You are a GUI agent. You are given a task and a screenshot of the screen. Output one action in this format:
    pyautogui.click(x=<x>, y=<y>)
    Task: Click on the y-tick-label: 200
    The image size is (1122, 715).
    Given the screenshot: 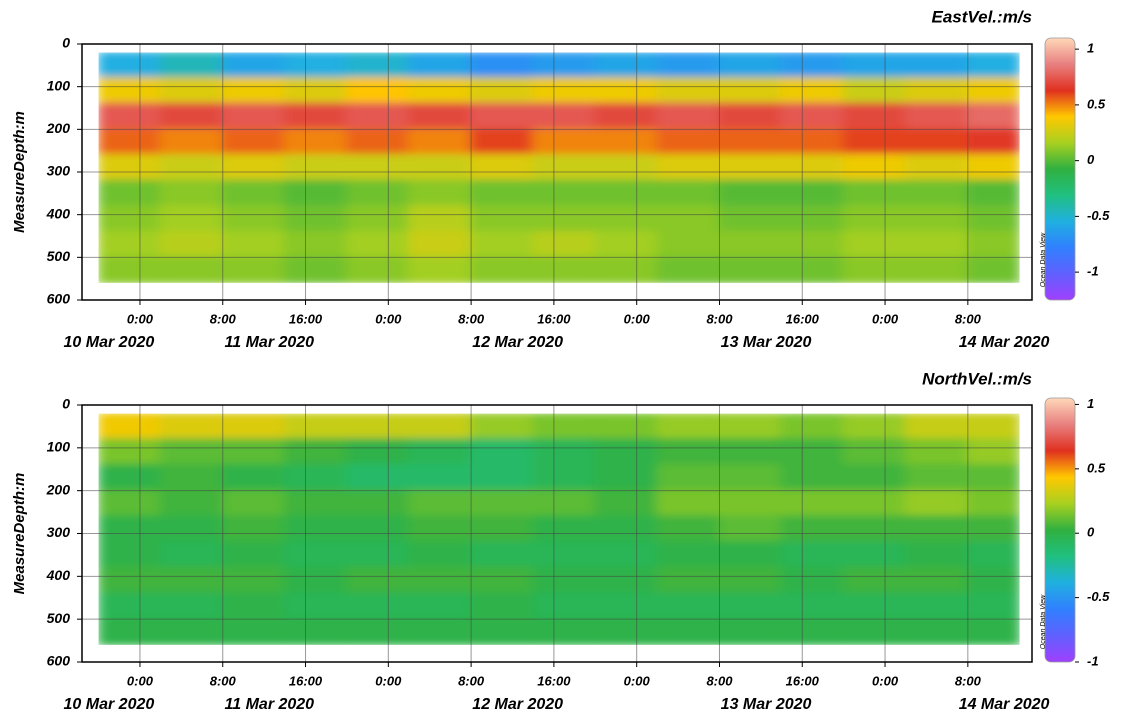 What is the action you would take?
    pyautogui.click(x=58, y=489)
    